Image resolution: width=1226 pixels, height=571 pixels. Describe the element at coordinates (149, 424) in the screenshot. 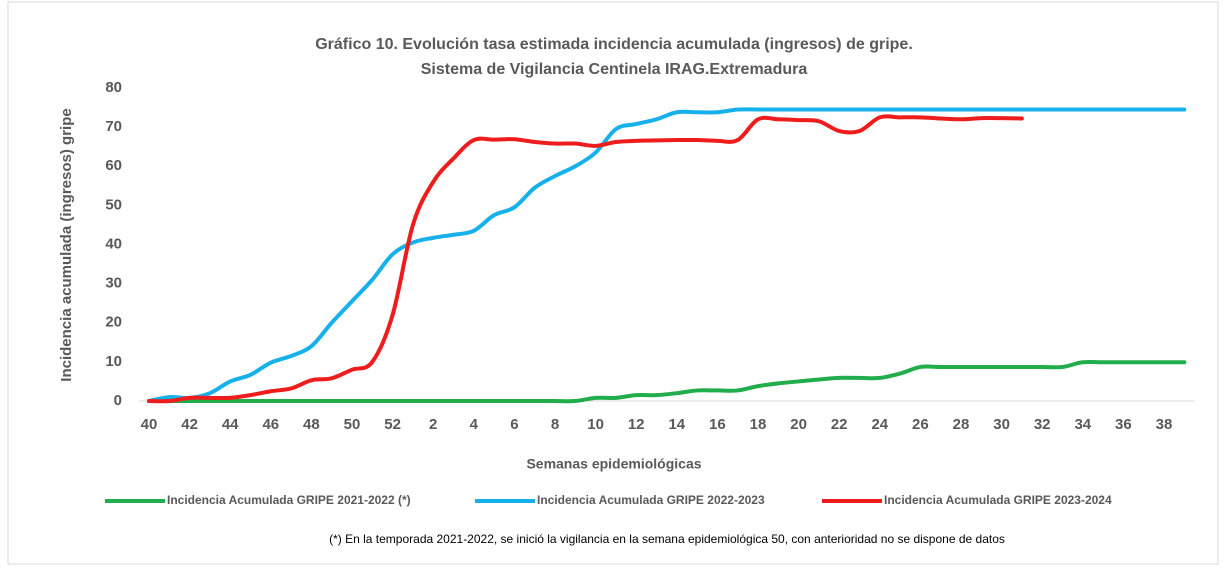

I see `x-tick-label: 40` at that location.